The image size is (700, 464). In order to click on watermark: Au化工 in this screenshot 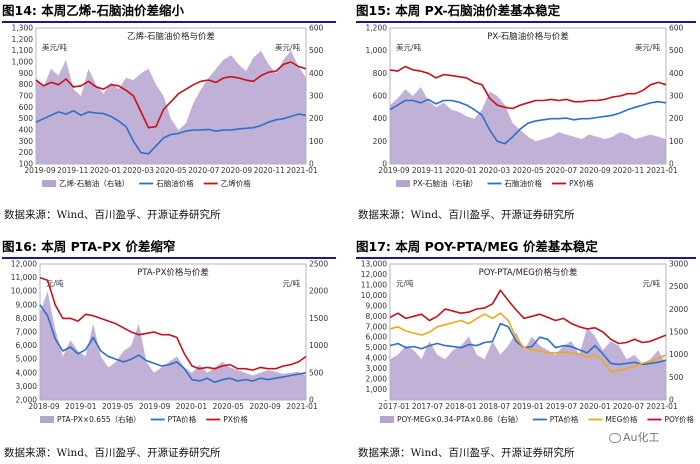, I will do `click(634, 437)`.